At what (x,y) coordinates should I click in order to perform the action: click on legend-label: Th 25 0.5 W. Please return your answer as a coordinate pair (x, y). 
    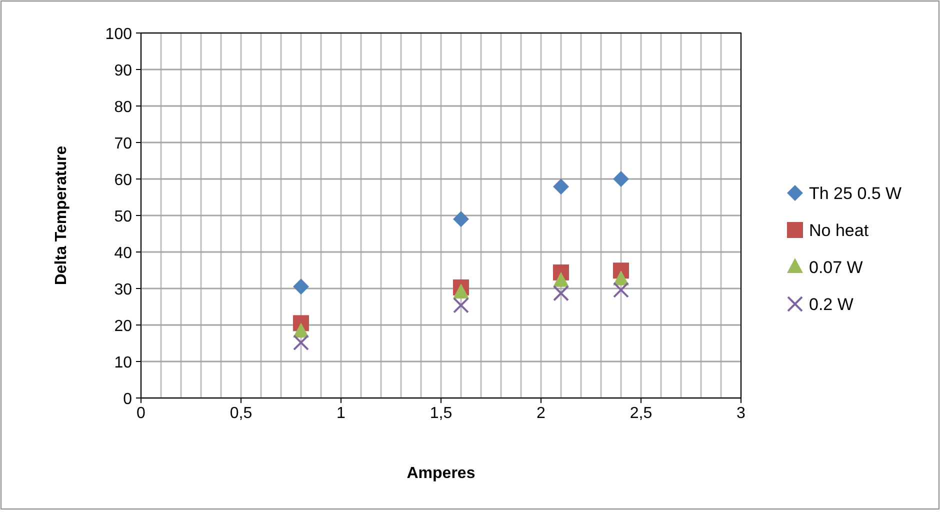
    Looking at the image, I should click on (855, 193).